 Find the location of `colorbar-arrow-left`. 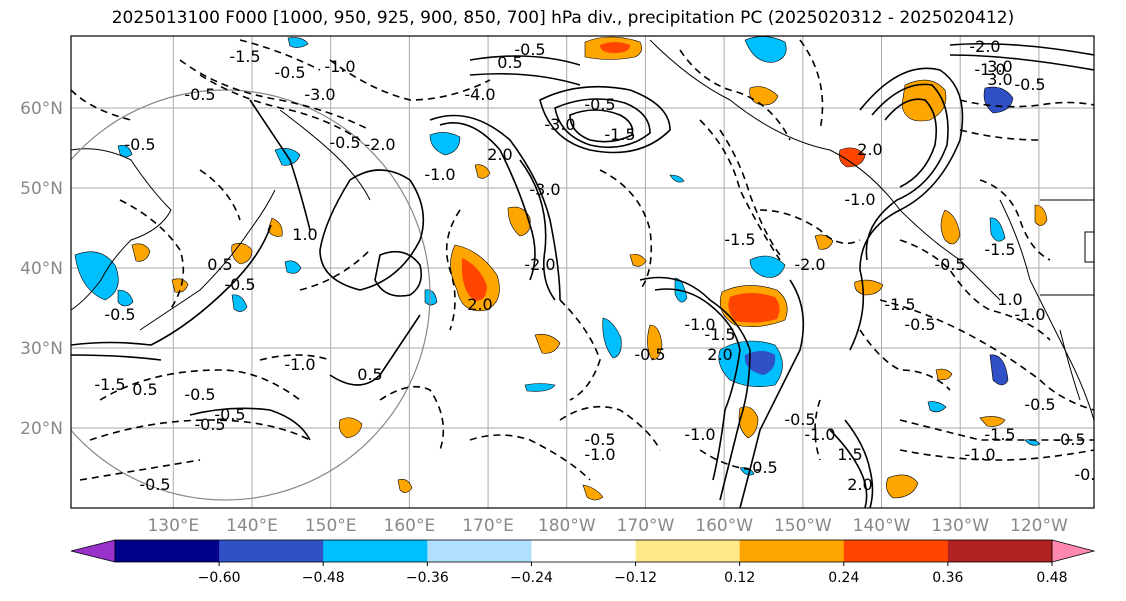

colorbar-arrow-left is located at coordinates (93, 551).